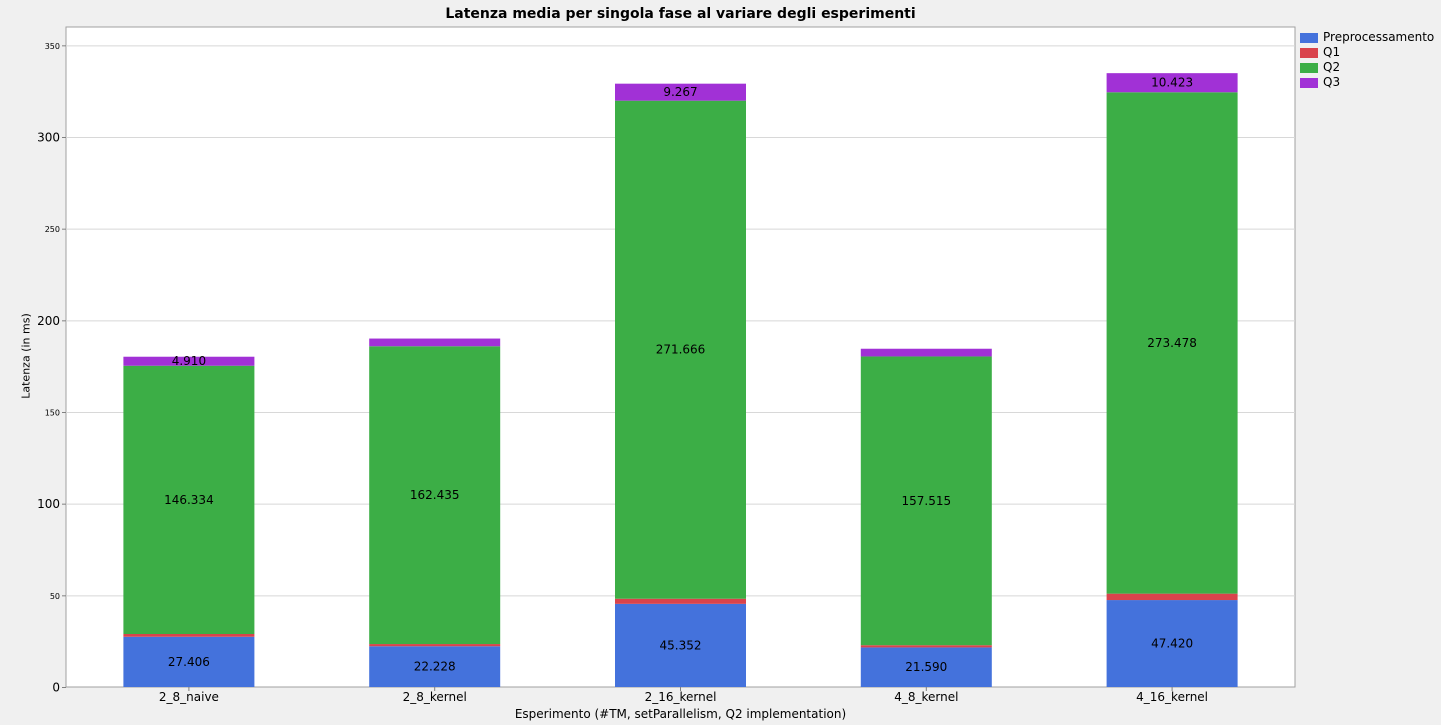 This screenshot has width=1441, height=725. I want to click on x-tick-label: 4_8_kernel, so click(926, 697).